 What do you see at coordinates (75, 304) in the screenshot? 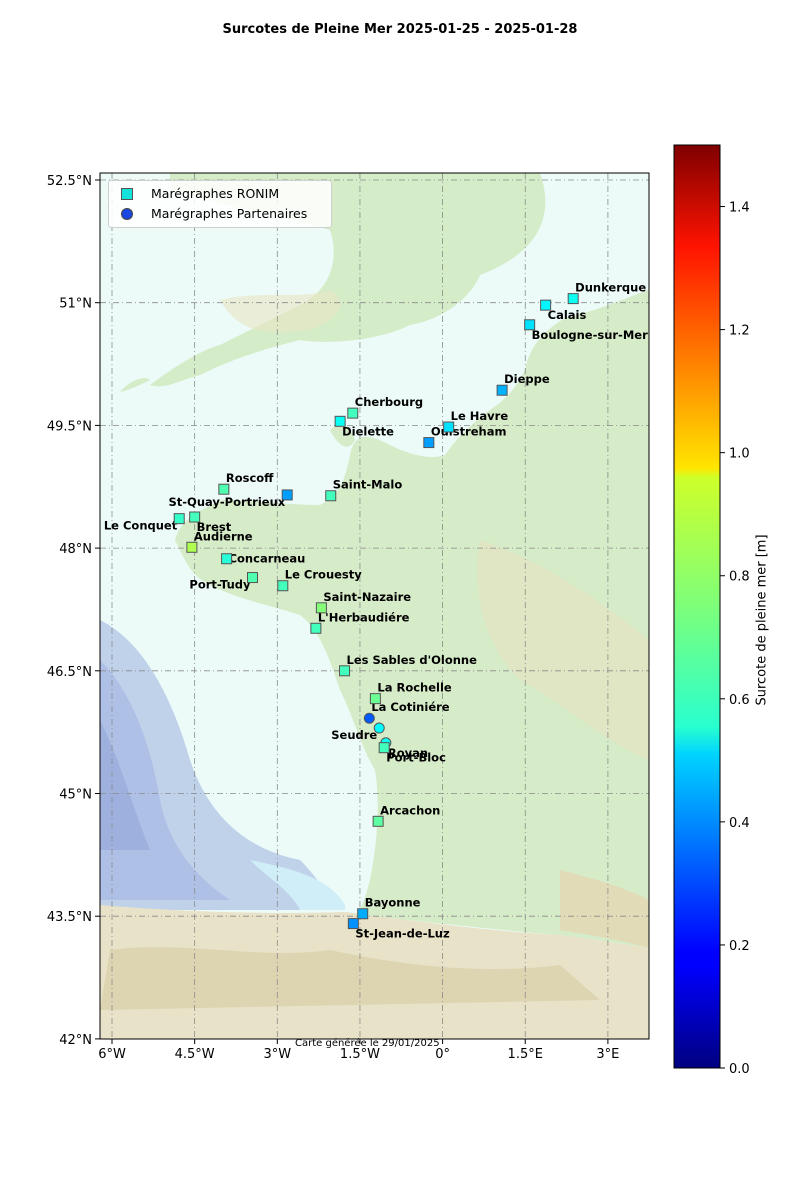
I see `y-tick-label: 51°N` at bounding box center [75, 304].